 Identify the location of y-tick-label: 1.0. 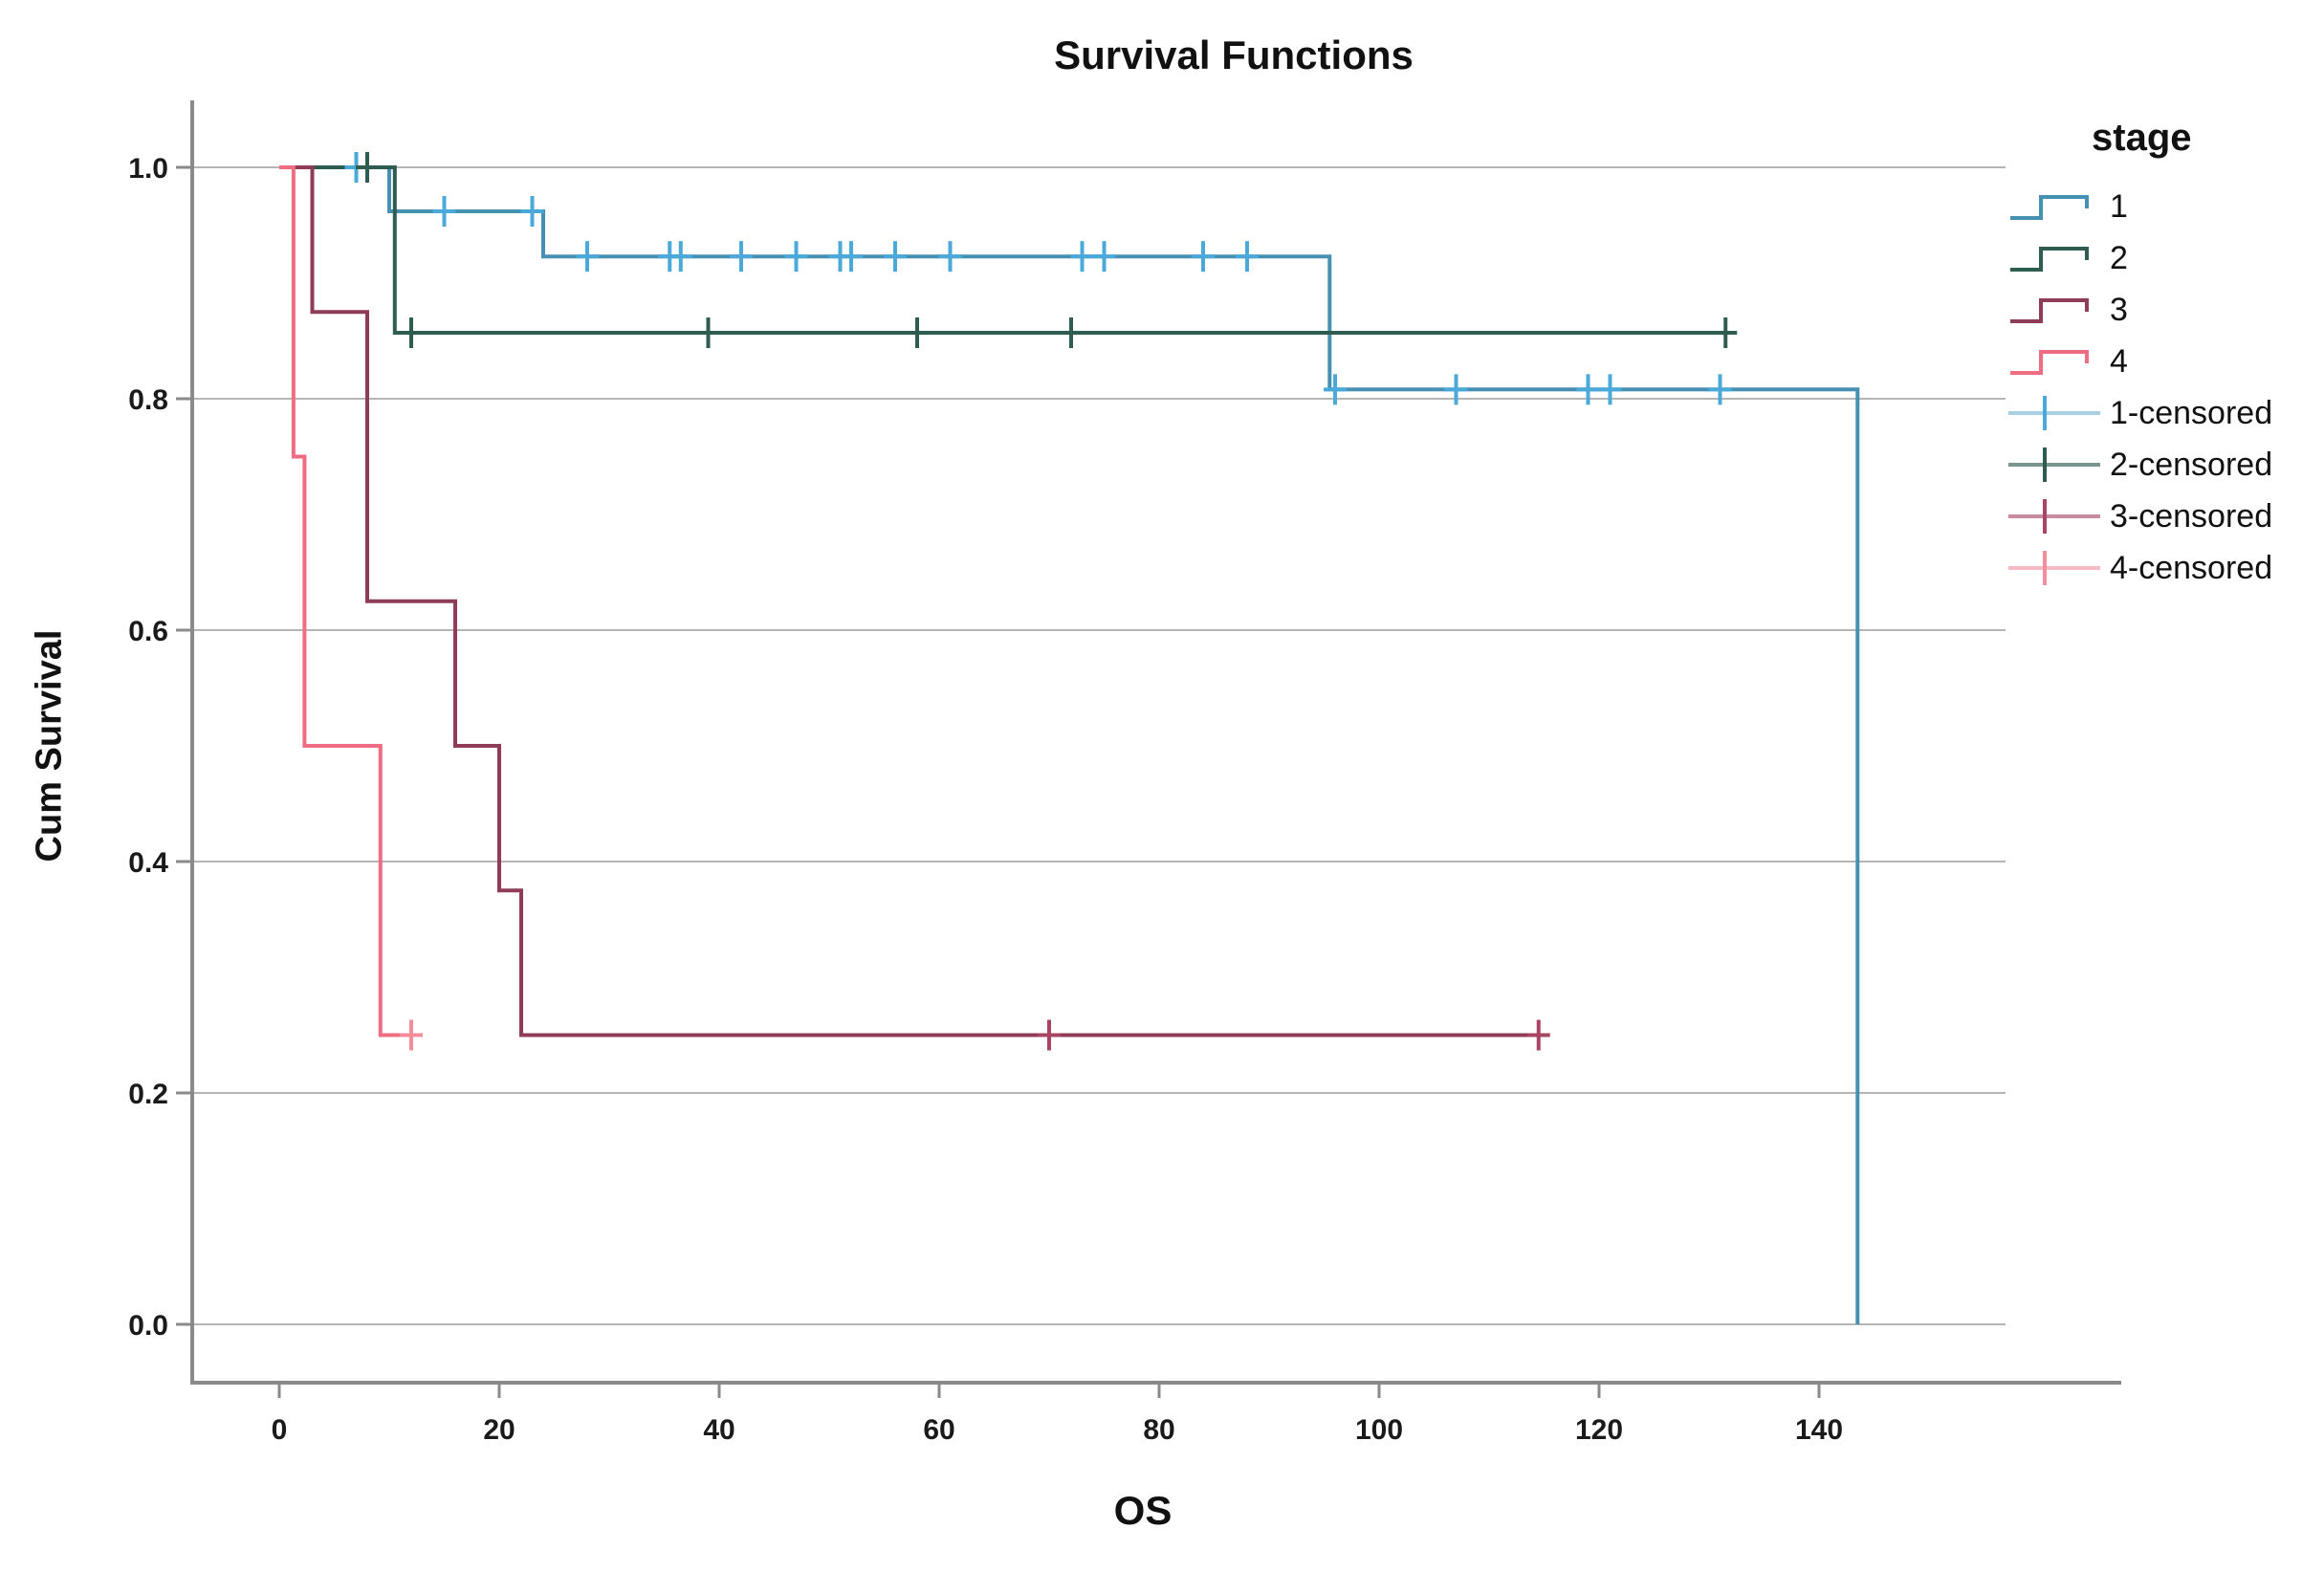
(148, 169).